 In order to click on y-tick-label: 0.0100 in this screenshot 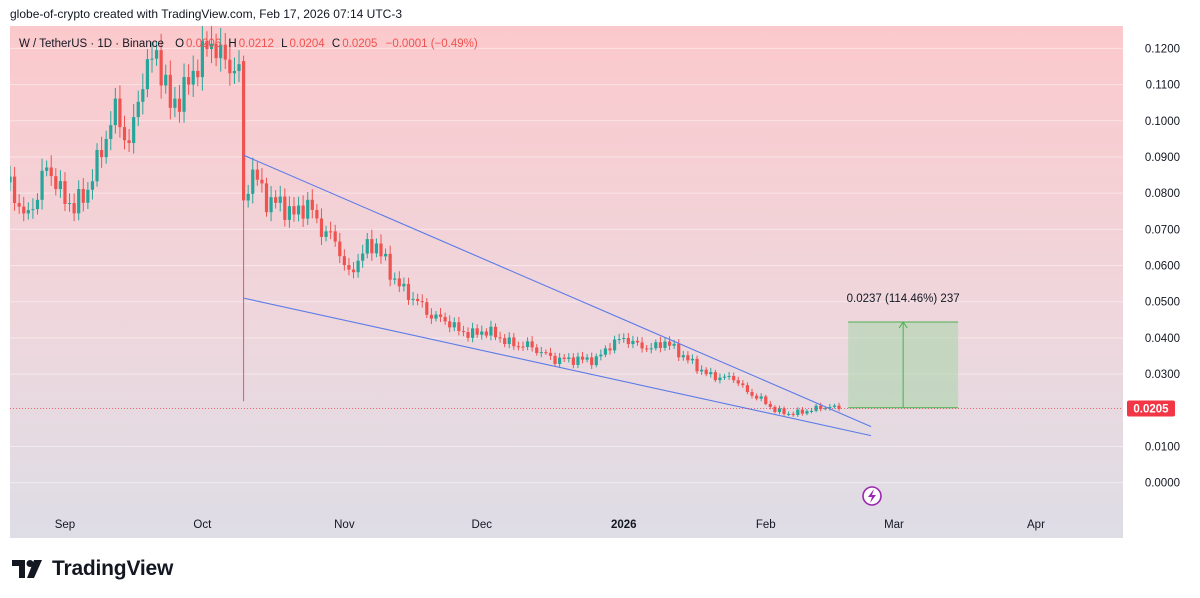, I will do `click(1162, 447)`.